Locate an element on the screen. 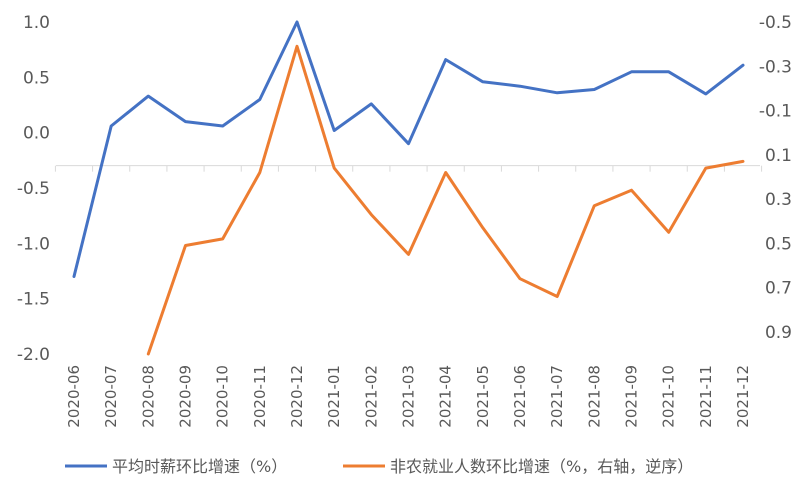 The height and width of the screenshot is (499, 805). legend-label-payroll: 非农就业人数环比增速（%，右轴，逆序） is located at coordinates (541, 466).